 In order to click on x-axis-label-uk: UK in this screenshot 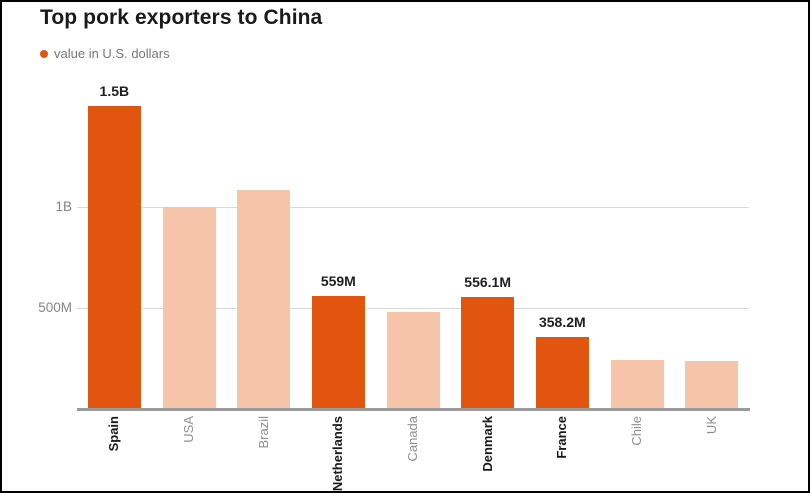, I will do `click(711, 425)`.